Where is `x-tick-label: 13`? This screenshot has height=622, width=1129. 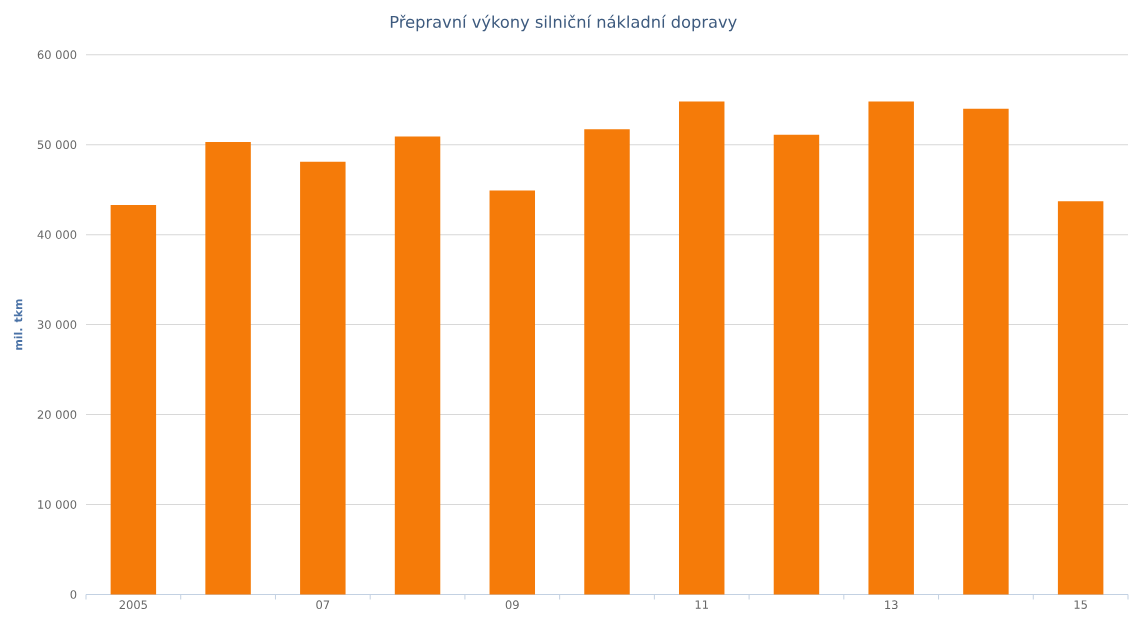
x-tick-label: 13 is located at coordinates (891, 605).